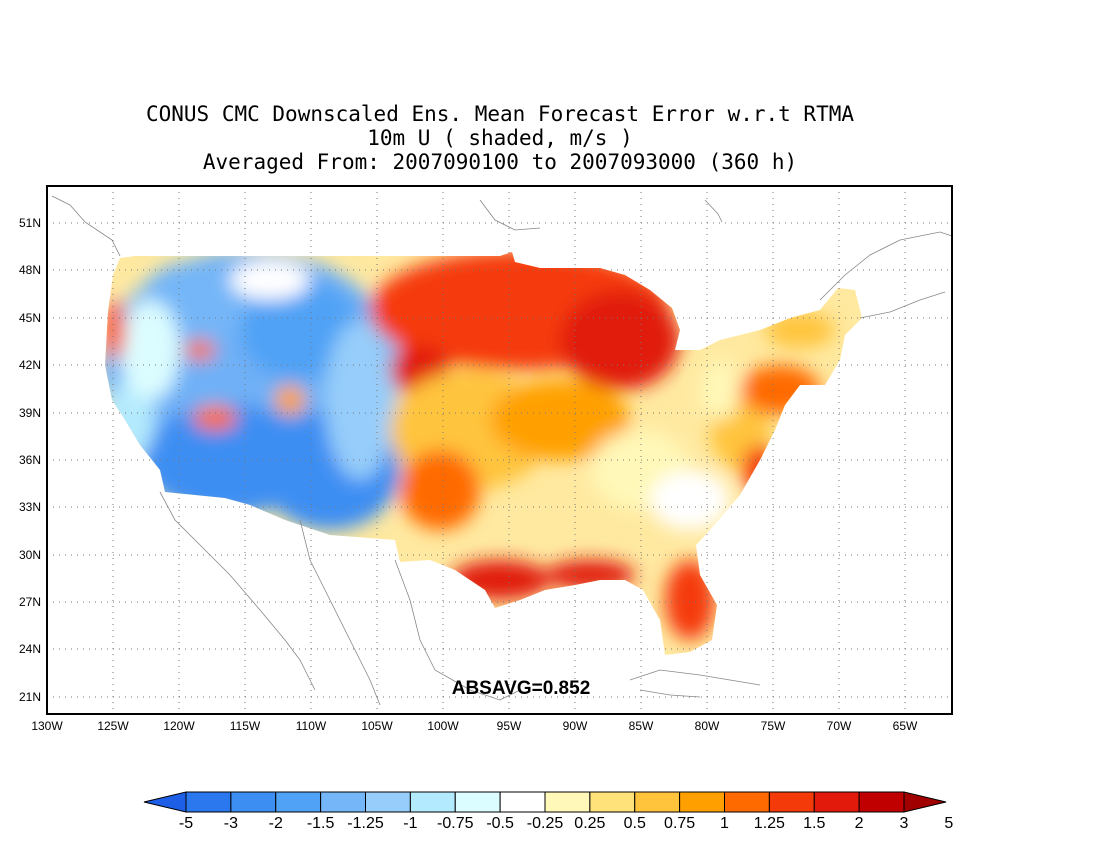 Image resolution: width=1100 pixels, height=850 pixels. Describe the element at coordinates (769, 823) in the screenshot. I see `colorbar-label: 1.25` at that location.